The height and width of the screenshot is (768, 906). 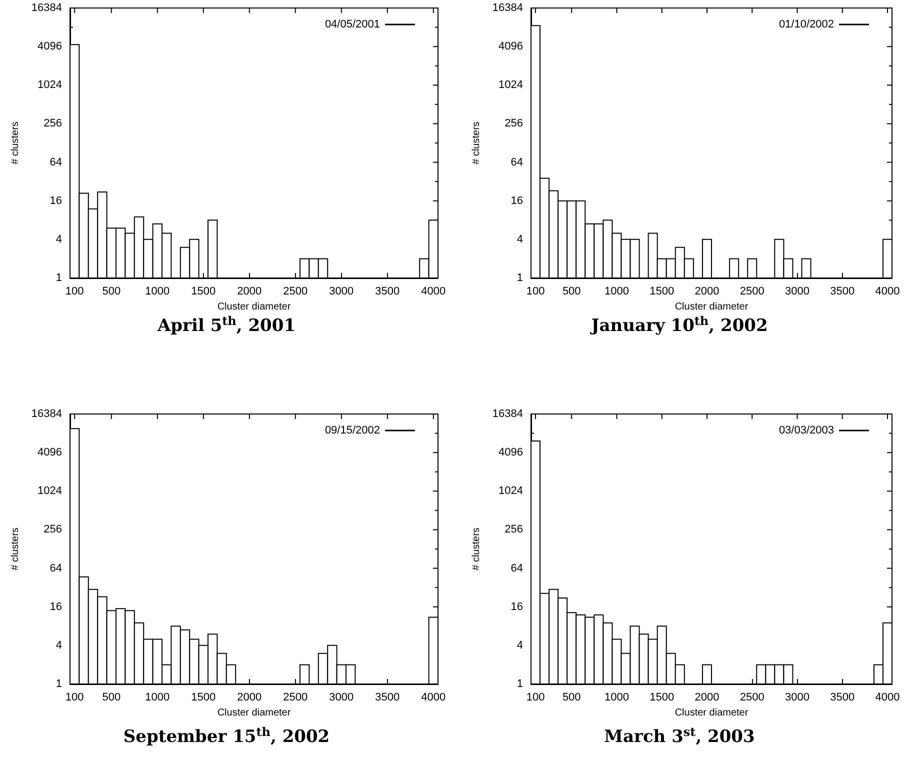 I want to click on legend-label: 01/10/2002, so click(x=806, y=24).